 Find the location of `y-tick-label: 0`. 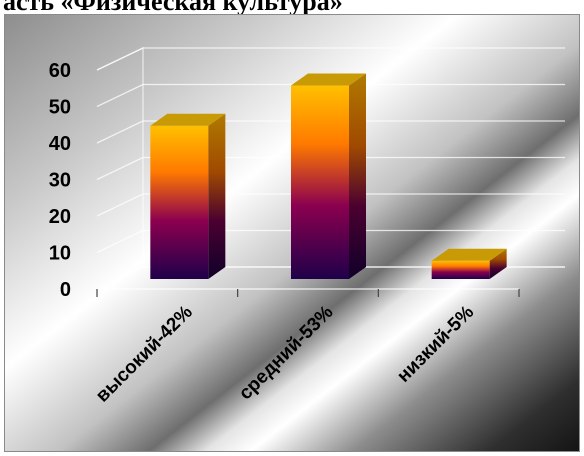

y-tick-label: 0 is located at coordinates (65, 290).